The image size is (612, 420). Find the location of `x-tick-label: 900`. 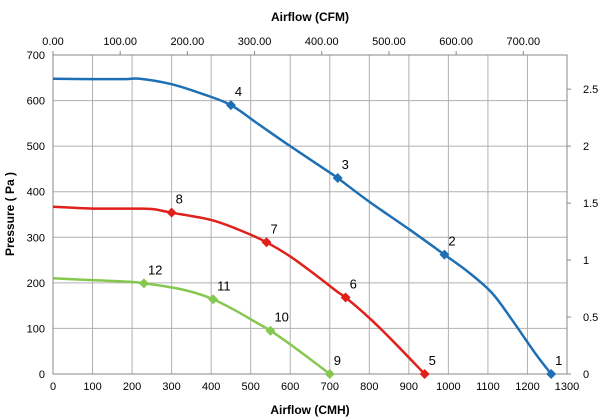

x-tick-label: 900 is located at coordinates (409, 387).